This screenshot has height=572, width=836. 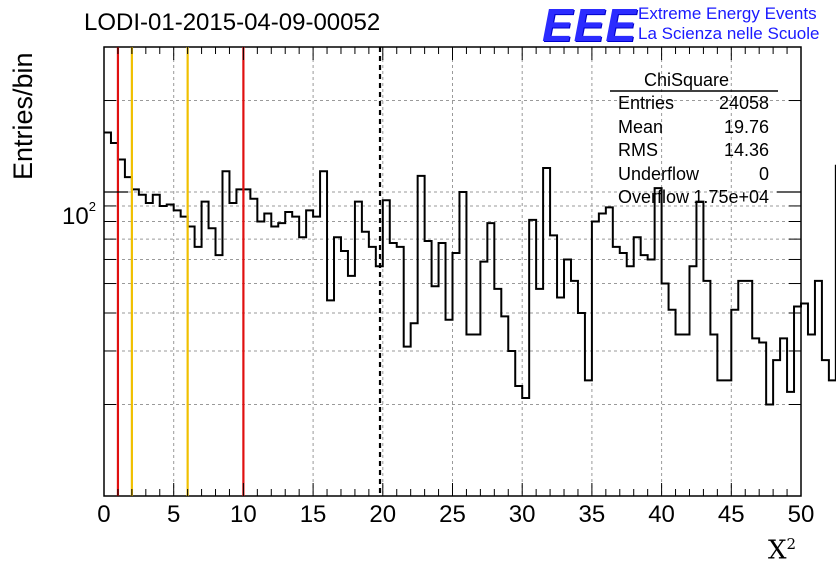 I want to click on stats-row-label: Mean, so click(x=641, y=126).